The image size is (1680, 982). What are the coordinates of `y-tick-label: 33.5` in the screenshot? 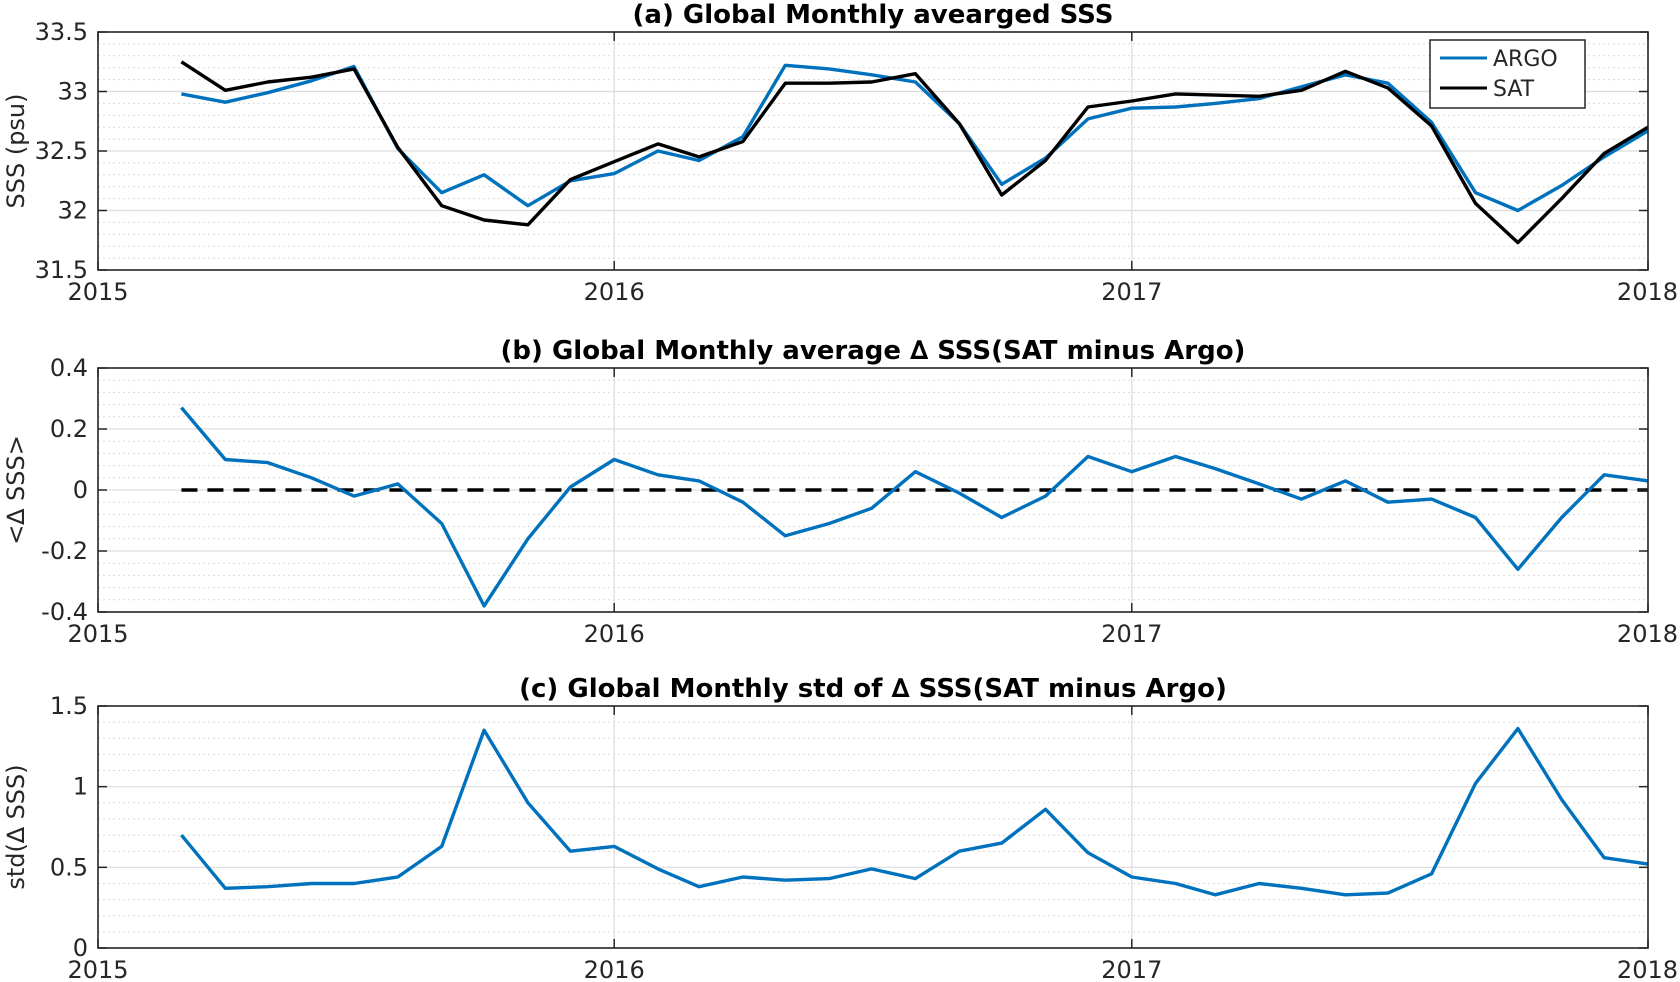 It's located at (61, 32).